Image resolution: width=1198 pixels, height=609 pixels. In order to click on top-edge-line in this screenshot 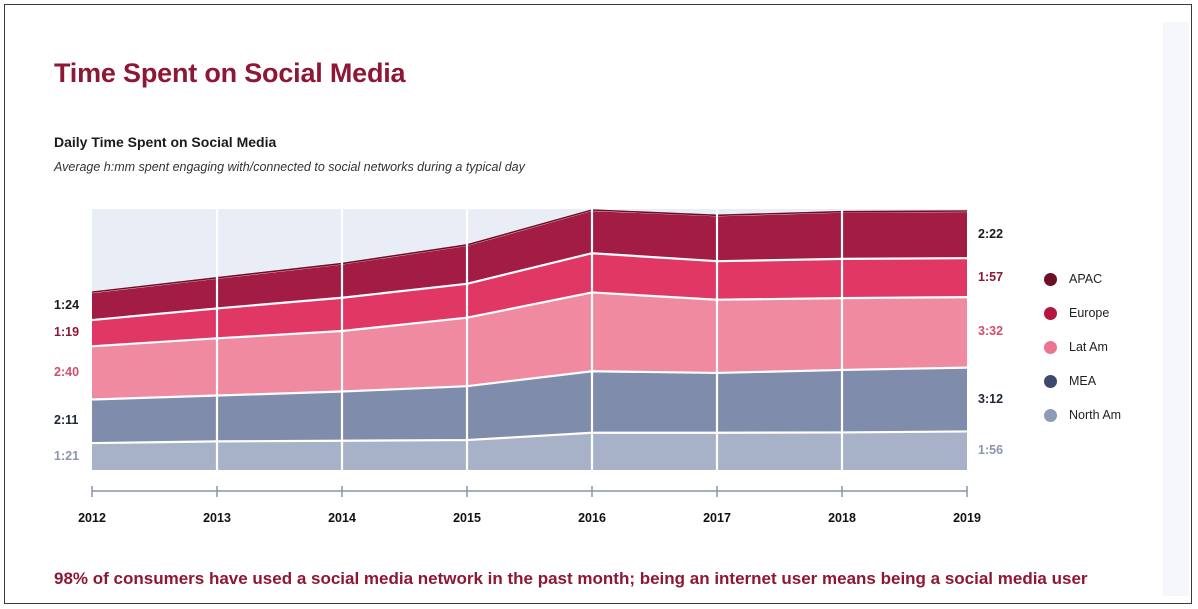, I will do `click(529, 251)`.